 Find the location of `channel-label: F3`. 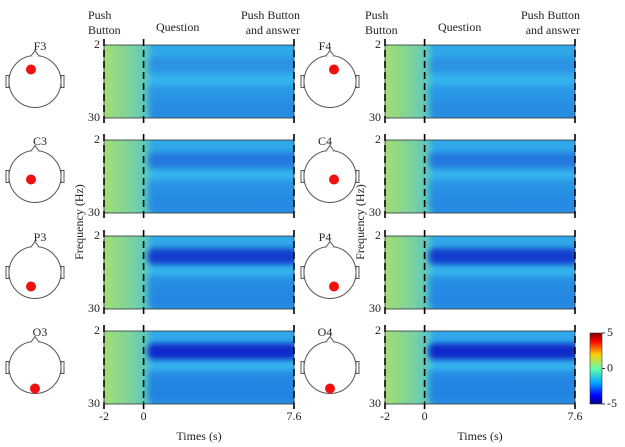

channel-label: F3 is located at coordinates (40, 46).